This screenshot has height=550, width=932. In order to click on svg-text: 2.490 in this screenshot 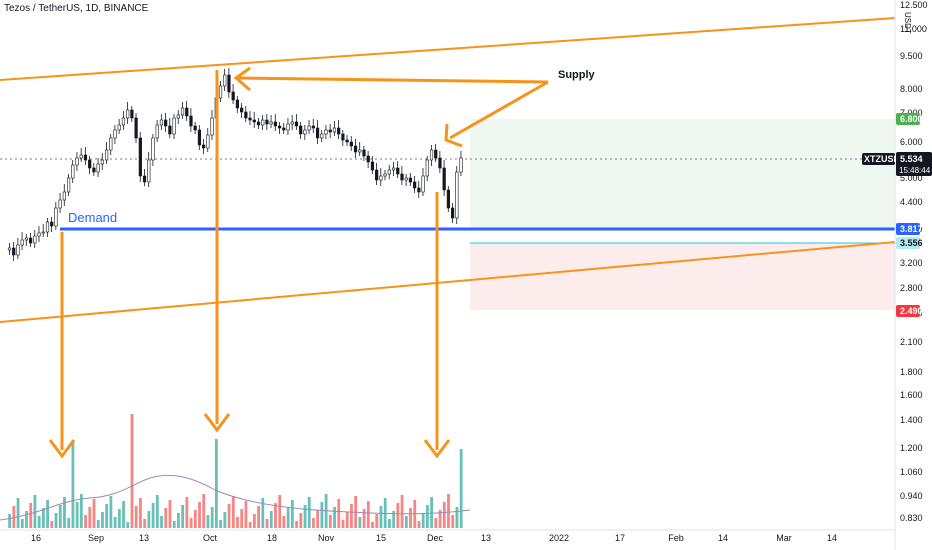, I will do `click(911, 311)`.